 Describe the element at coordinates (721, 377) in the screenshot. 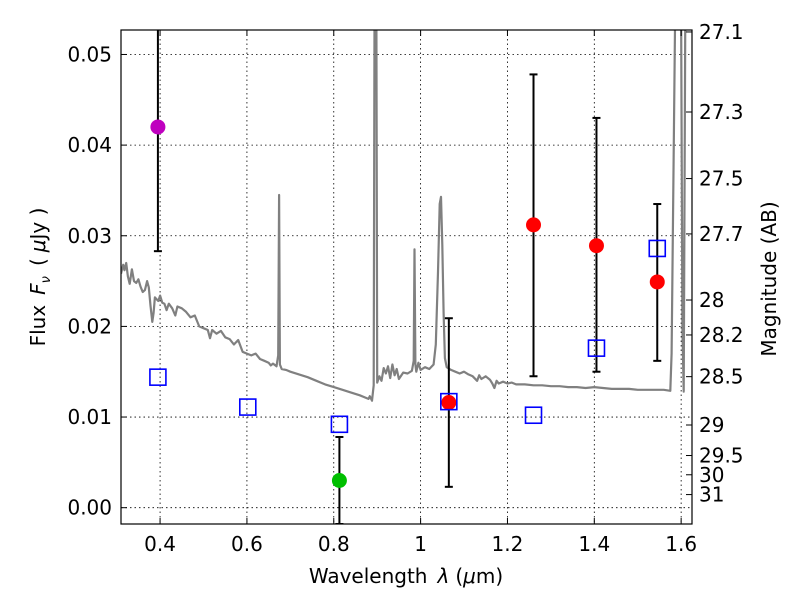

I see `y2-tick-label: 28.5` at that location.